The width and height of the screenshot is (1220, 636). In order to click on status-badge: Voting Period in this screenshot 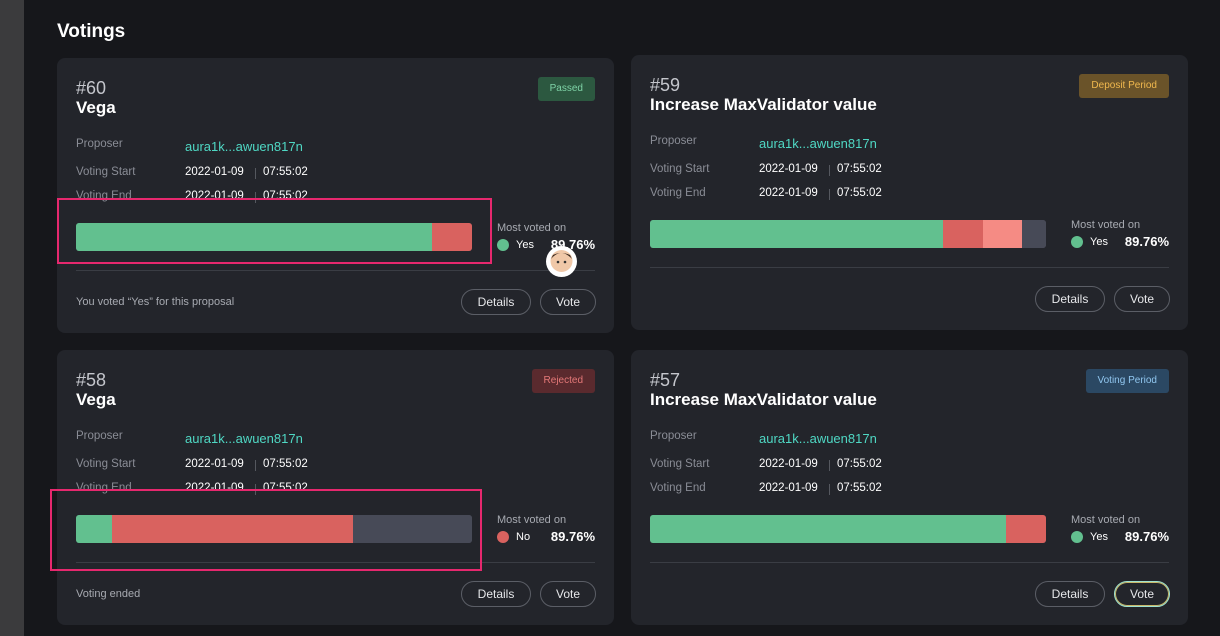, I will do `click(1127, 381)`.